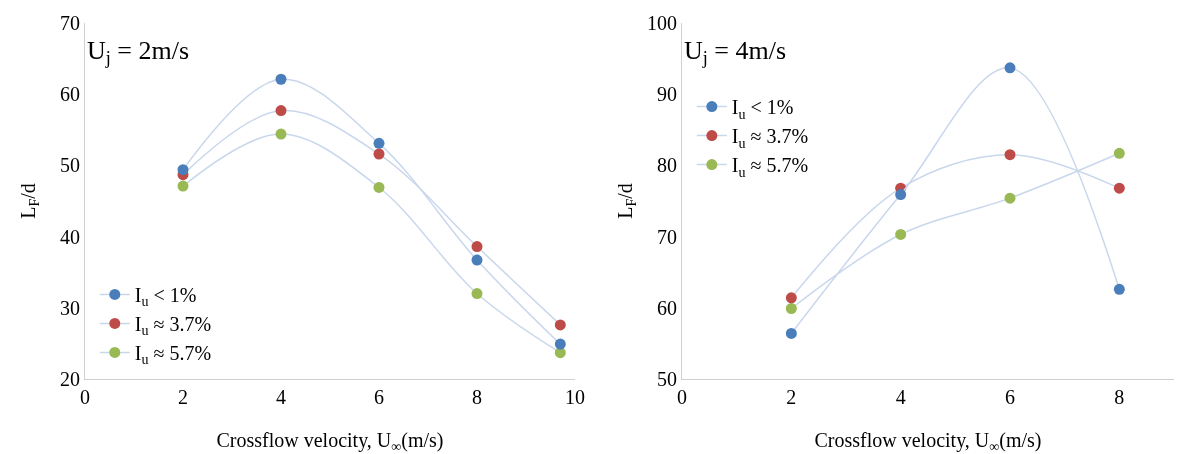 Image resolution: width=1194 pixels, height=454 pixels. What do you see at coordinates (667, 165) in the screenshot?
I see `y-tick-label: 80` at bounding box center [667, 165].